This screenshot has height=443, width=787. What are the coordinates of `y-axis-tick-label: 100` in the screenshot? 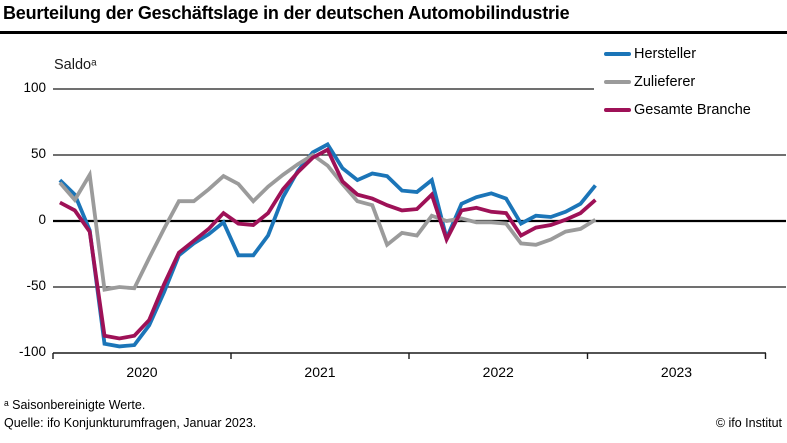 It's located at (34, 87).